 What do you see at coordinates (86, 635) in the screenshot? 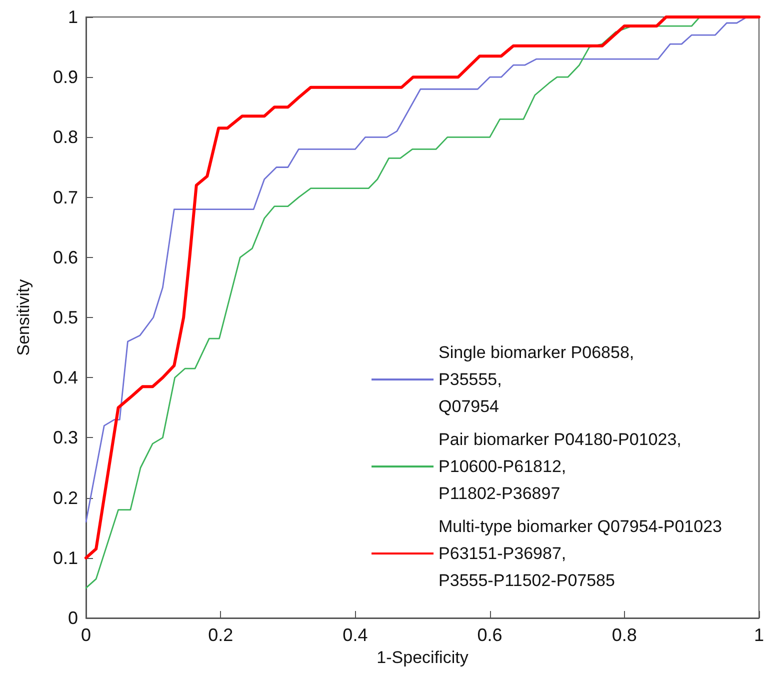
I see `x-tick-label: 0` at bounding box center [86, 635].